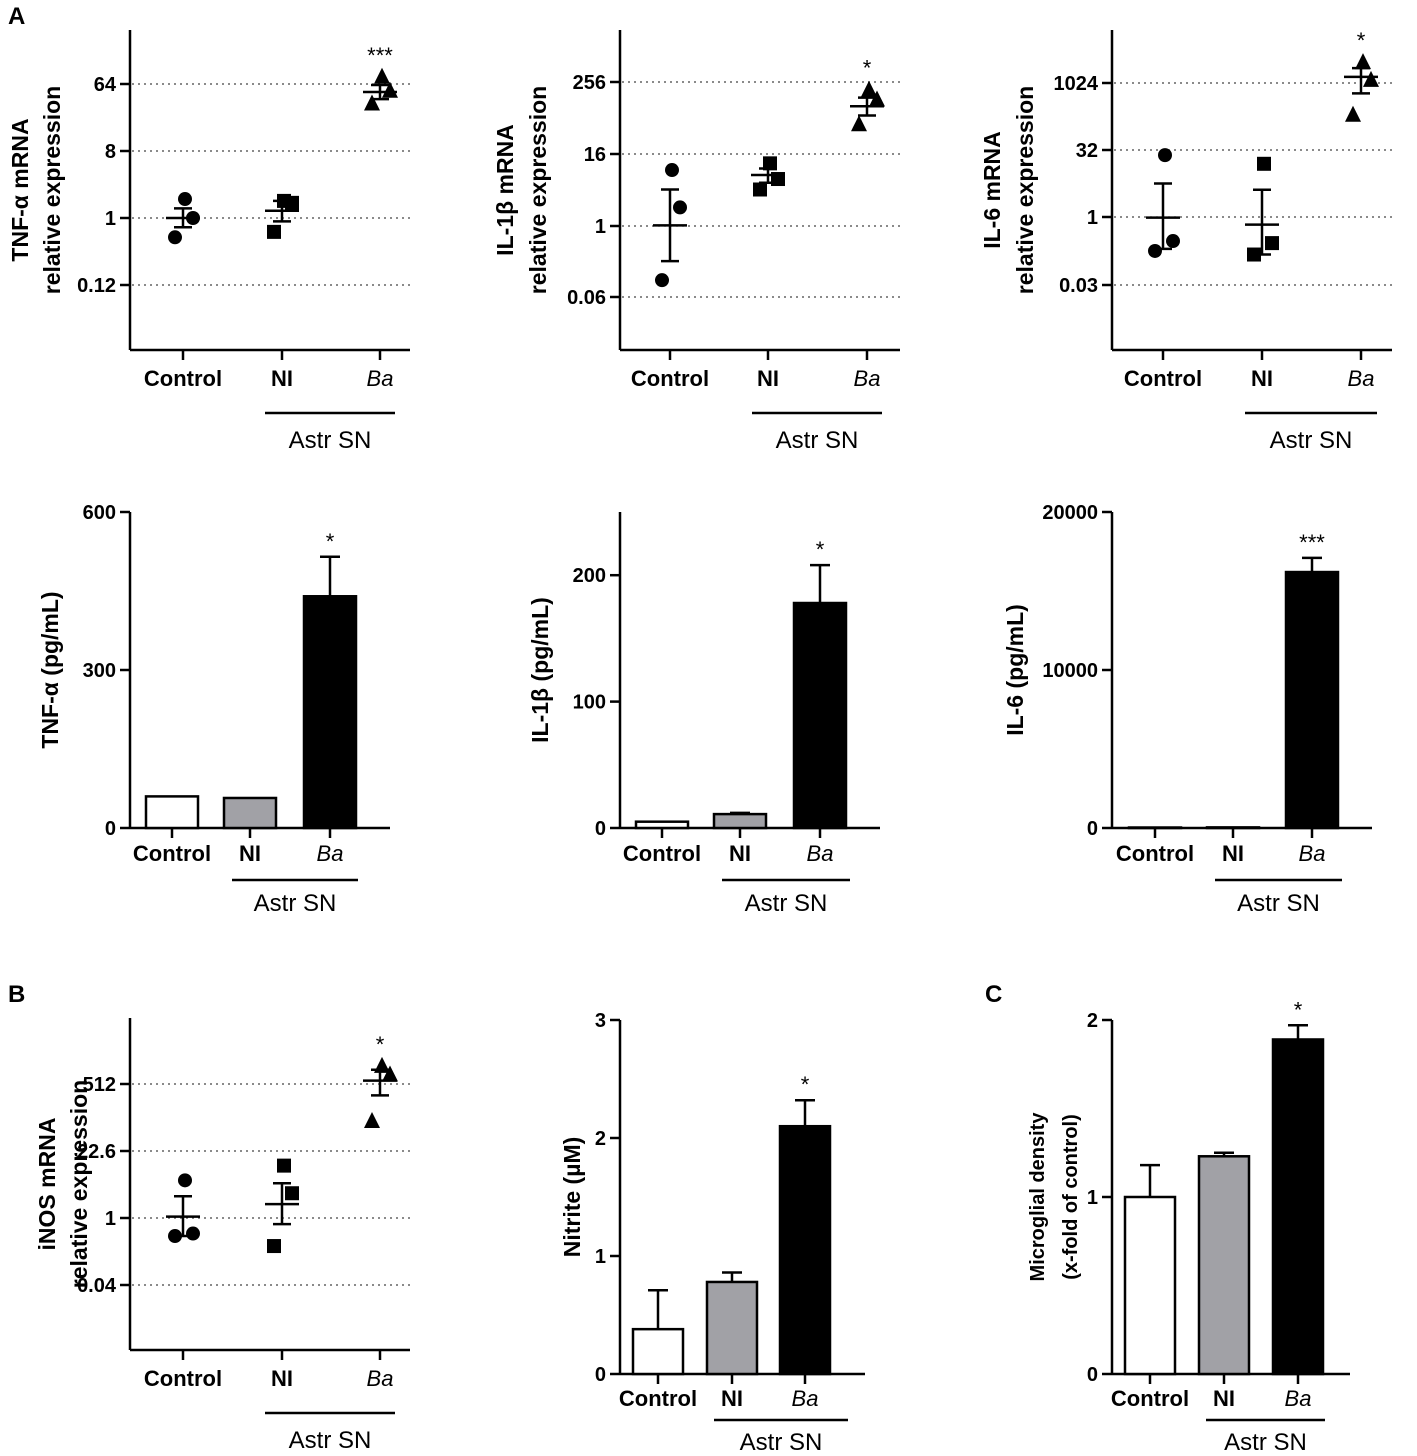 The height and width of the screenshot is (1456, 1417). Describe the element at coordinates (110, 152) in the screenshot. I see `y-tick-label: 8` at that location.